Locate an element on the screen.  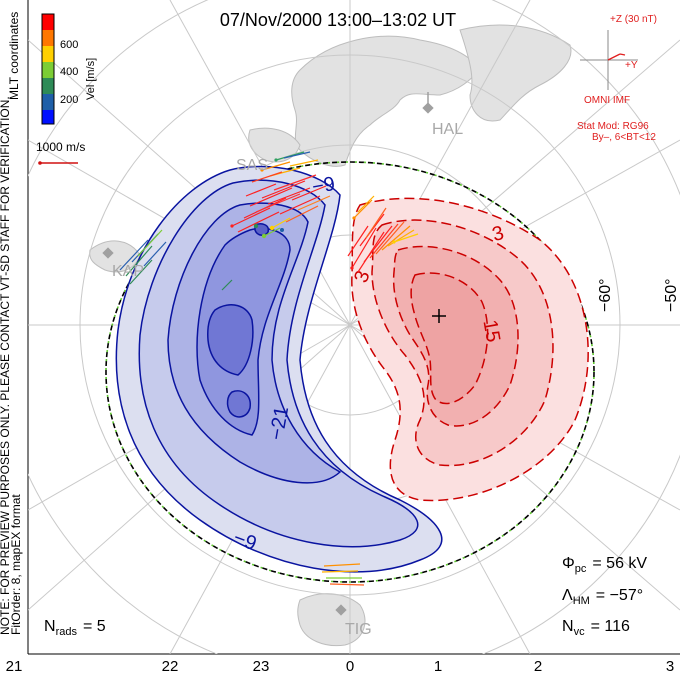
vectors-kap is located at coordinates (176, 260).